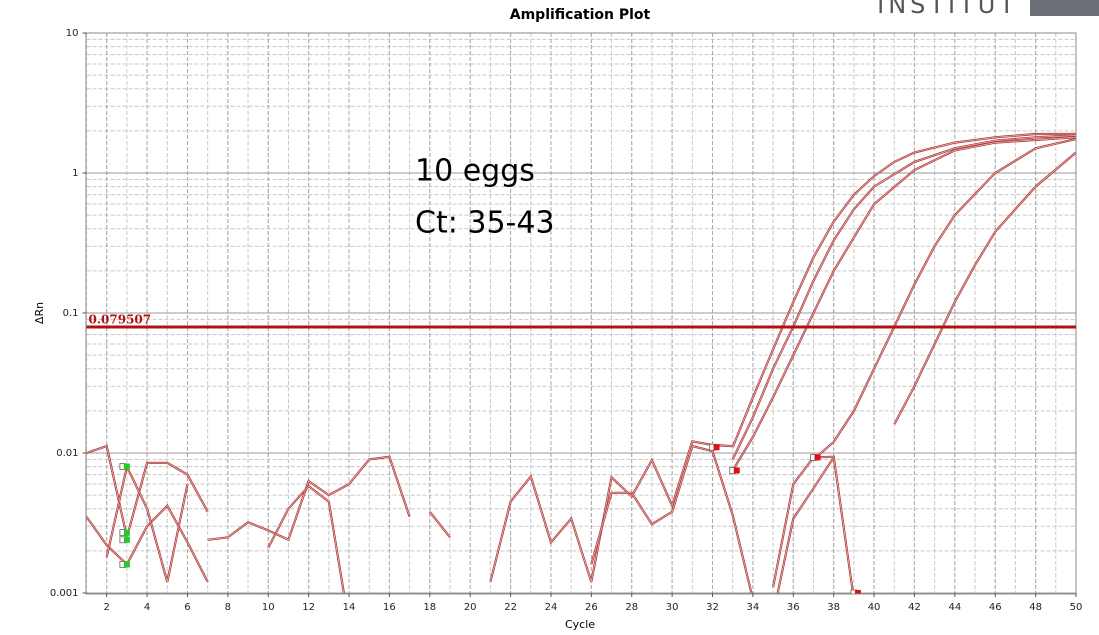 This screenshot has height=635, width=1099. Describe the element at coordinates (753, 607) in the screenshot. I see `x-tick-label: 34` at that location.